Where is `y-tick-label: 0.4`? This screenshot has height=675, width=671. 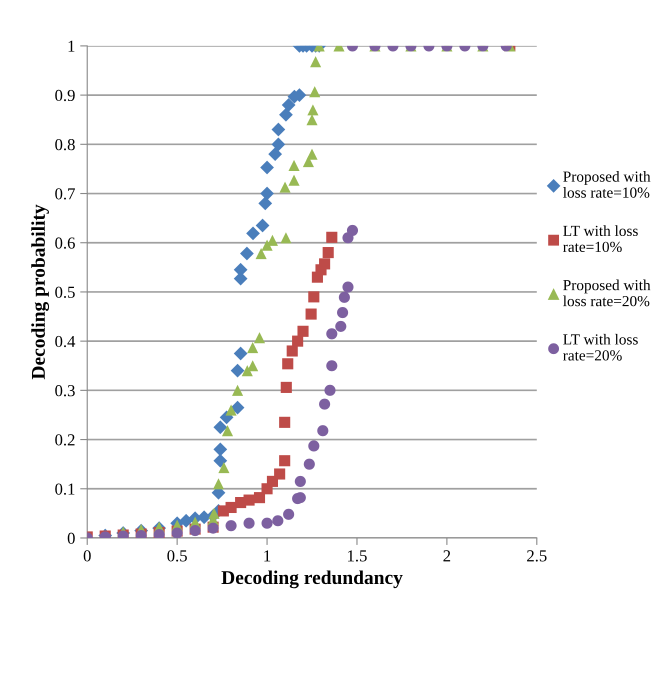
y-tick-label: 0.4 is located at coordinates (65, 342).